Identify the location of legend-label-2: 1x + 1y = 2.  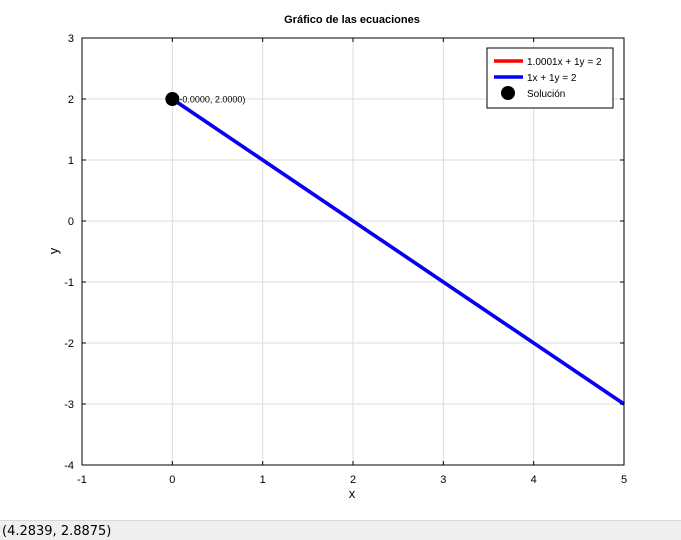
(552, 78).